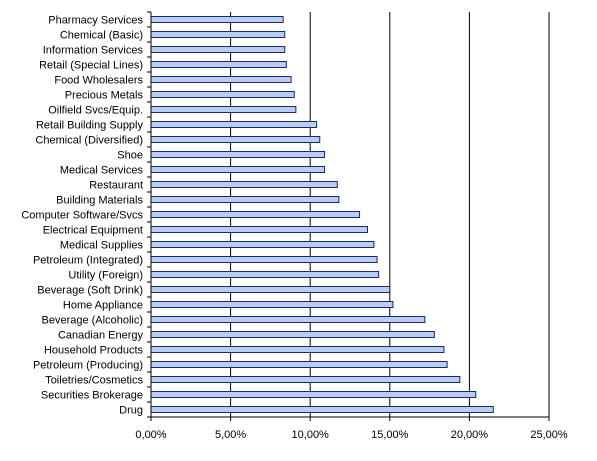 This screenshot has height=461, width=597. I want to click on x-tick-label: 25,00%, so click(549, 435).